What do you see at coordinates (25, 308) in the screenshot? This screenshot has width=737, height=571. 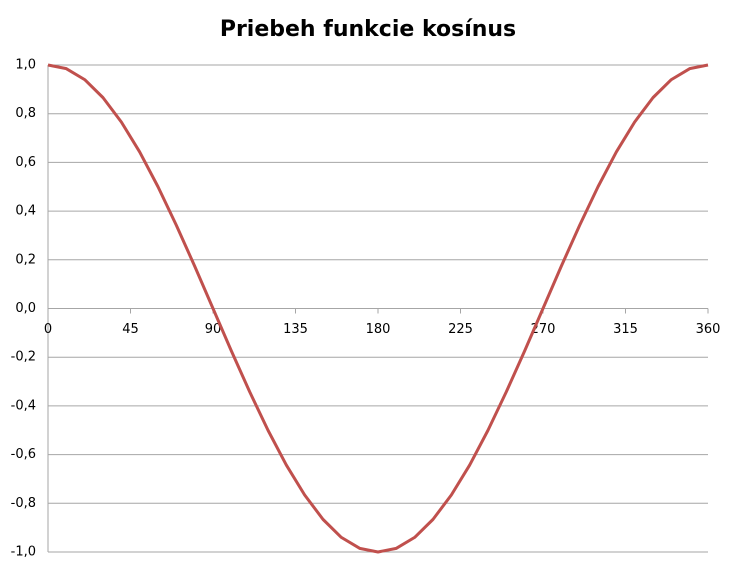 I see `y-tick-label: 0,0` at bounding box center [25, 308].